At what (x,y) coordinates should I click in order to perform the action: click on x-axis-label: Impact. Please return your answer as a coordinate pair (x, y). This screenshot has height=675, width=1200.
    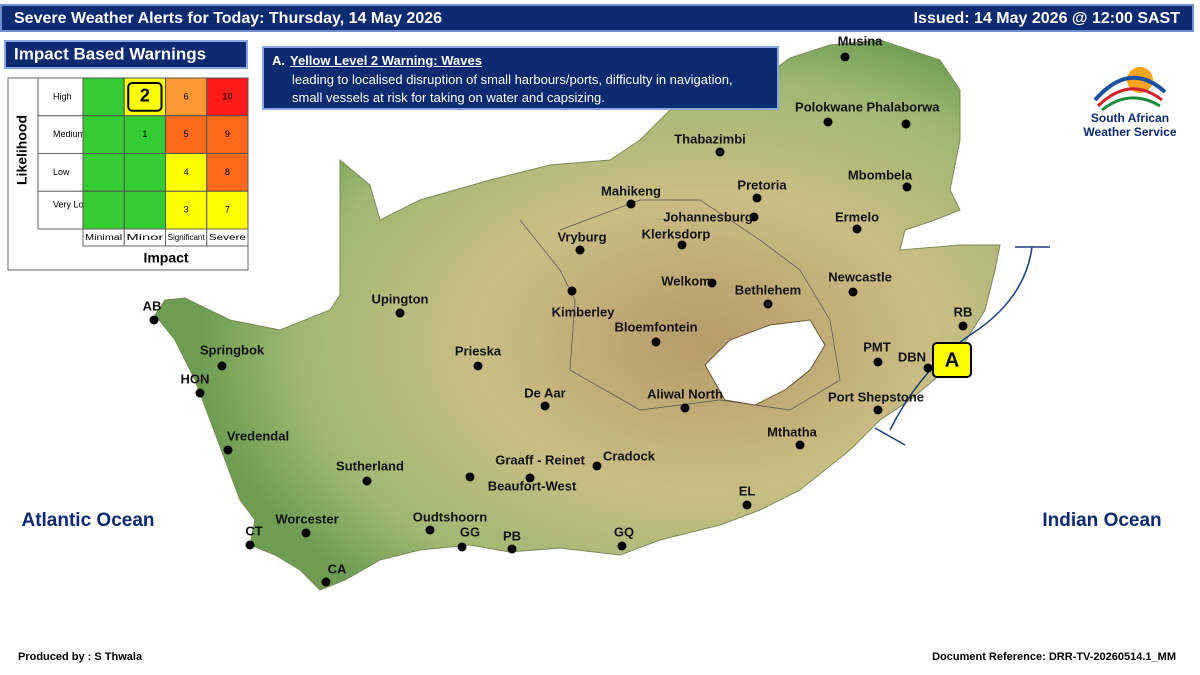
    Looking at the image, I should click on (165, 258).